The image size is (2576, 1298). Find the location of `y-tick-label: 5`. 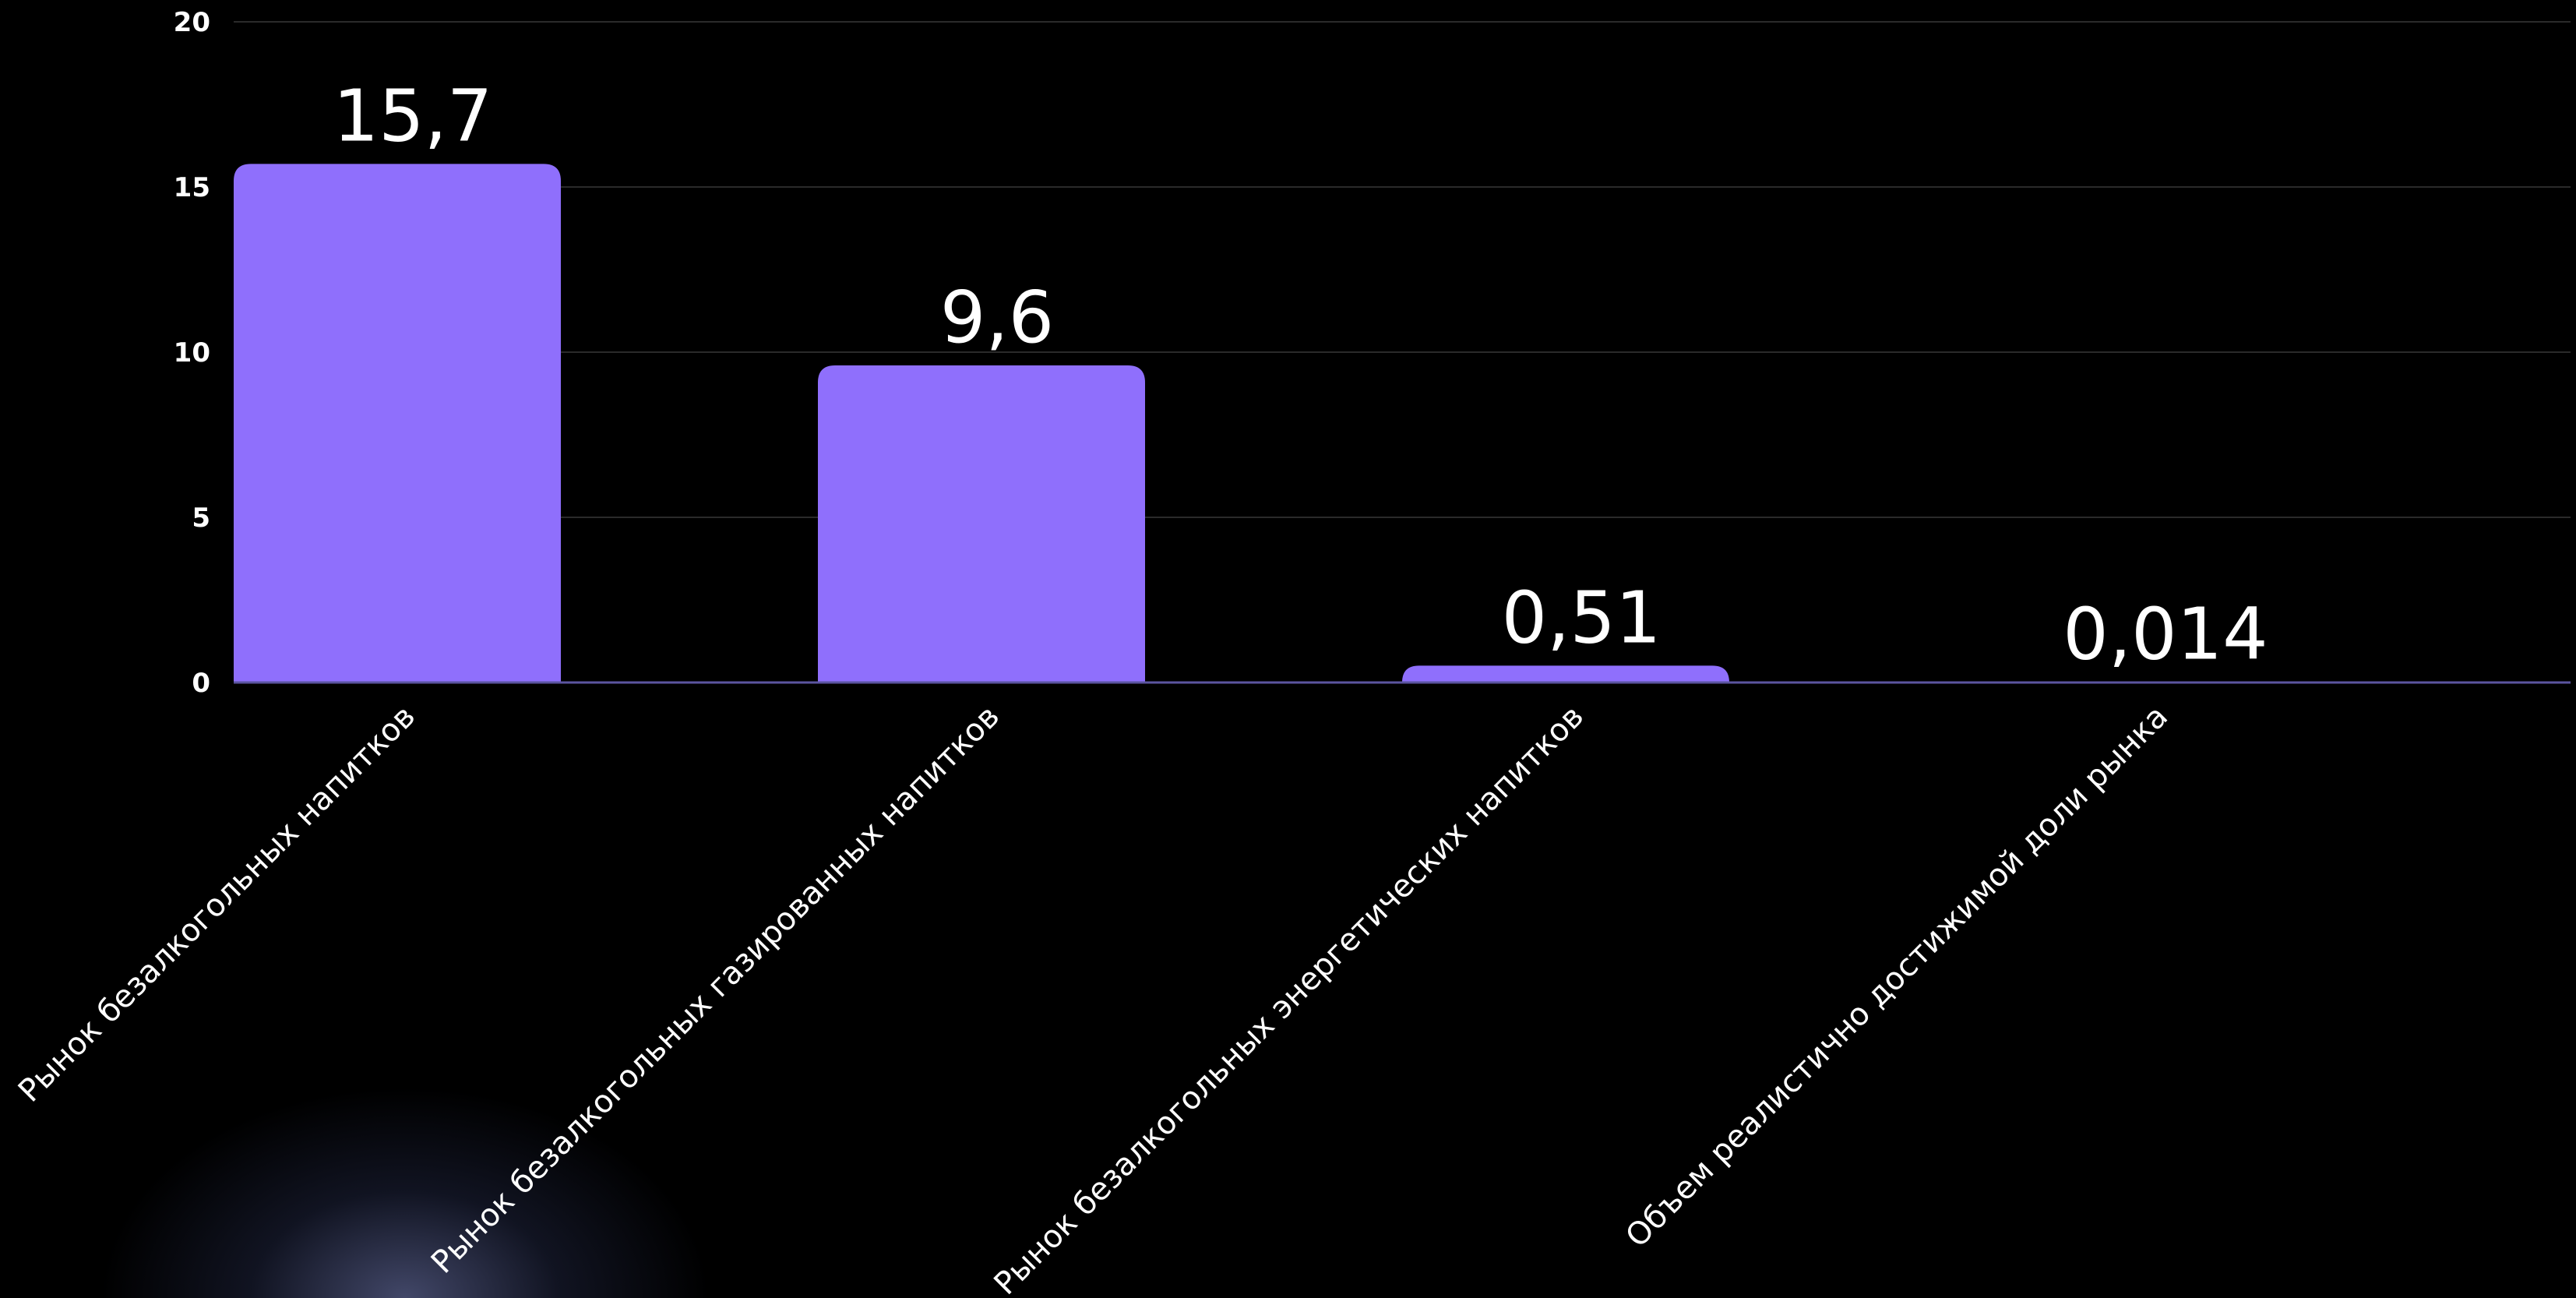

y-tick-label: 5 is located at coordinates (201, 518).